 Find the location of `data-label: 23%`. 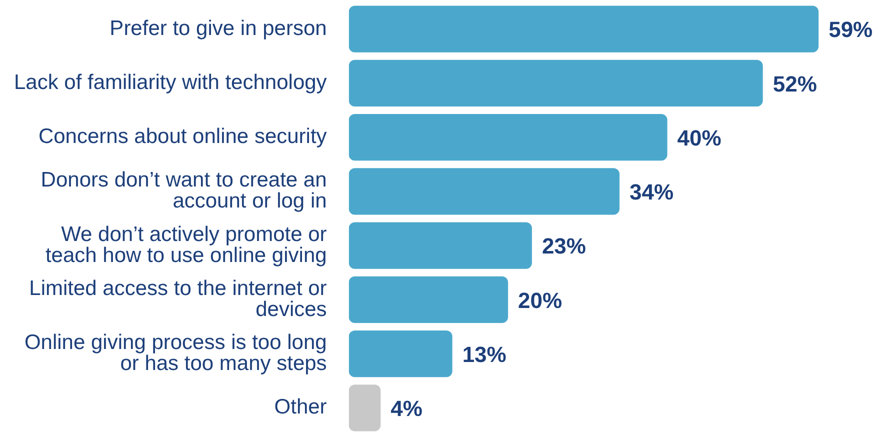

data-label: 23% is located at coordinates (564, 246).